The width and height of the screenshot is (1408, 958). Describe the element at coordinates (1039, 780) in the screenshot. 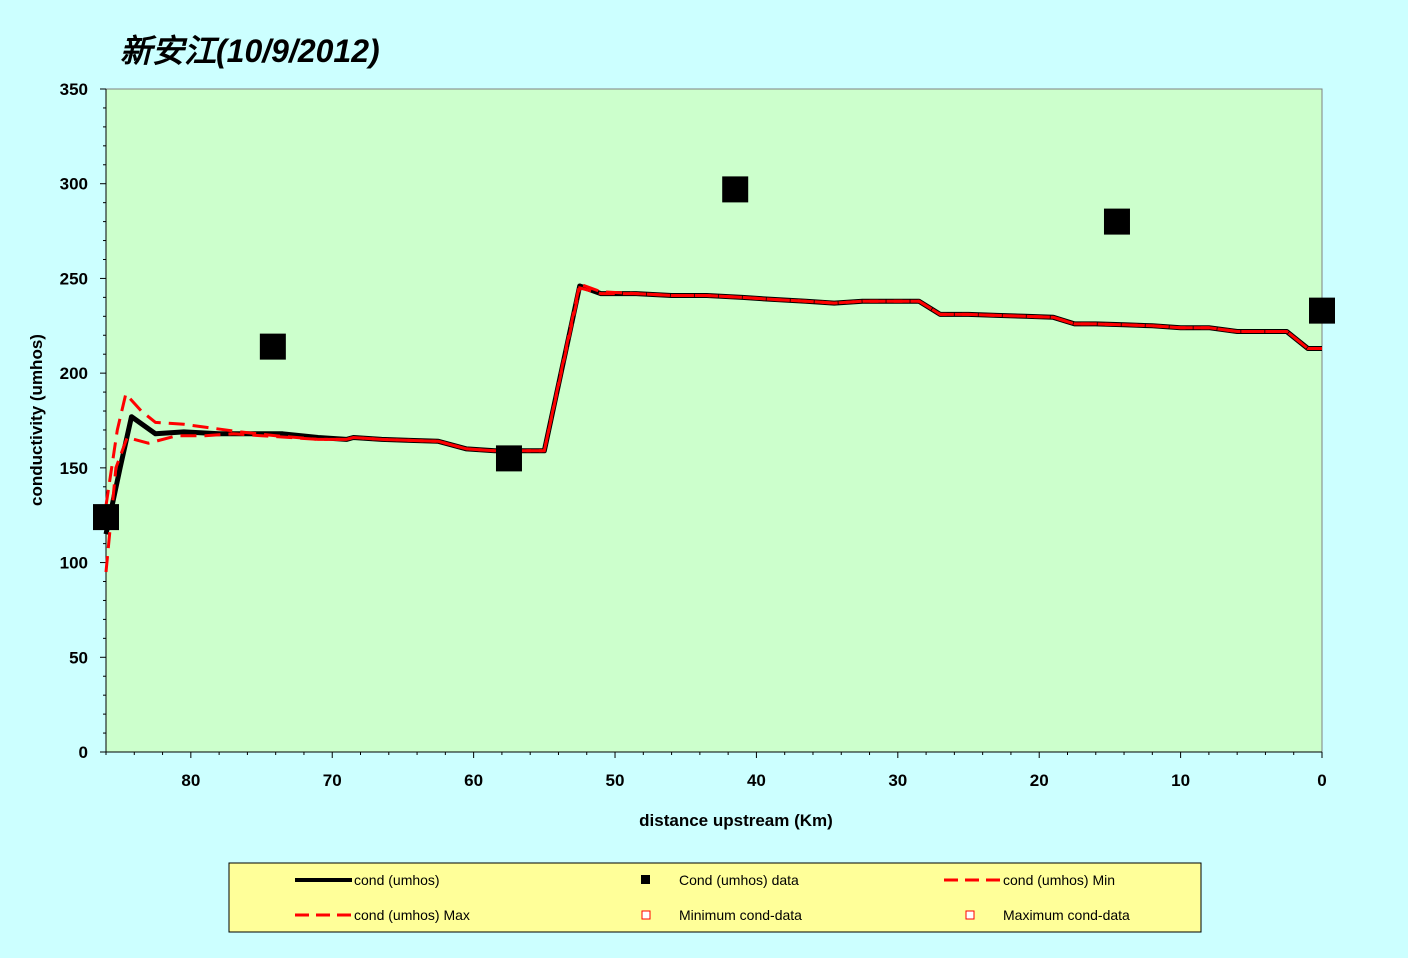

I see `x-tick-label: 20` at that location.